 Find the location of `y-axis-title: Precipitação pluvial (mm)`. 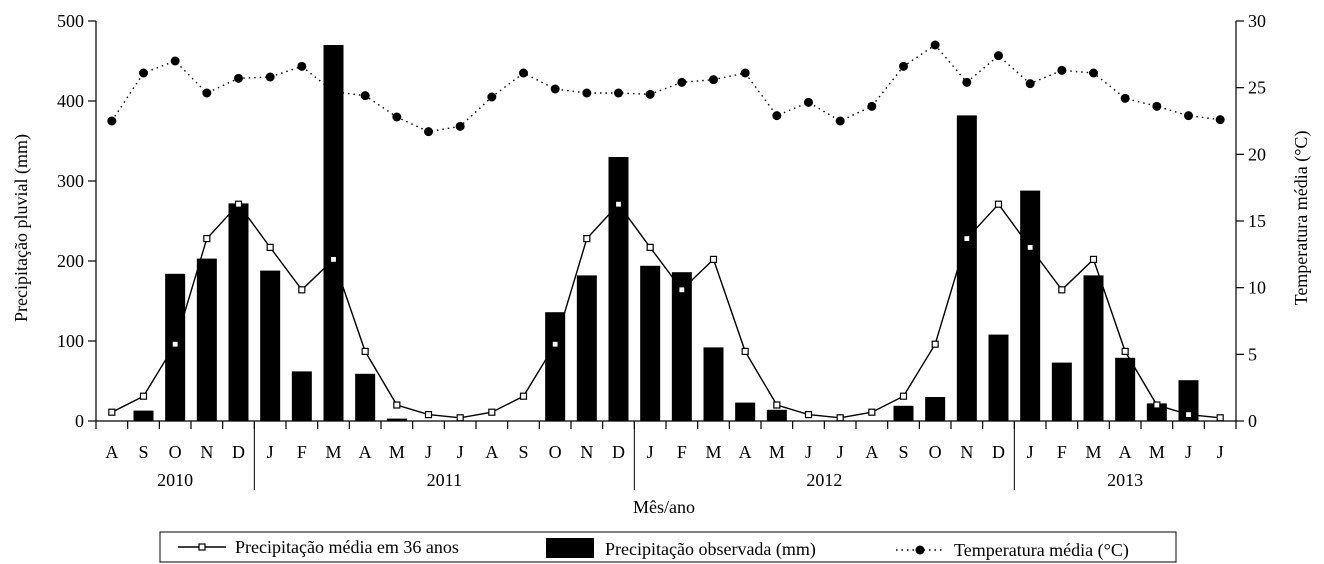

y-axis-title: Precipitação pluvial (mm) is located at coordinates (21, 228).